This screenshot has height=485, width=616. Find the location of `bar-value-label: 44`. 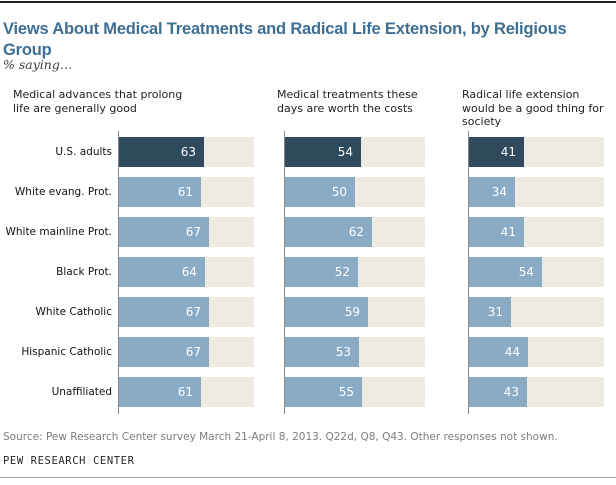

bar-value-label: 44 is located at coordinates (512, 352).